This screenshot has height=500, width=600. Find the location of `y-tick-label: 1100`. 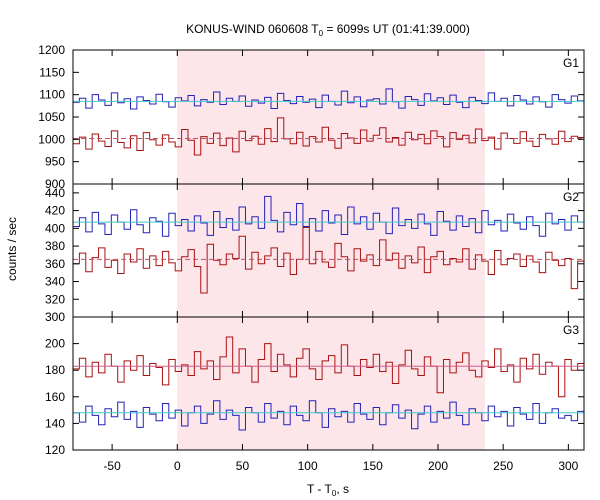

y-tick-label: 1100 is located at coordinates (52, 95).